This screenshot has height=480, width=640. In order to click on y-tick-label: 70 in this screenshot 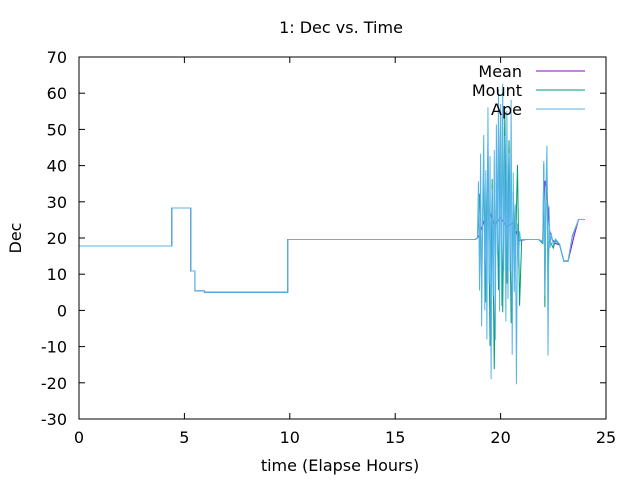, I will do `click(57, 57)`.